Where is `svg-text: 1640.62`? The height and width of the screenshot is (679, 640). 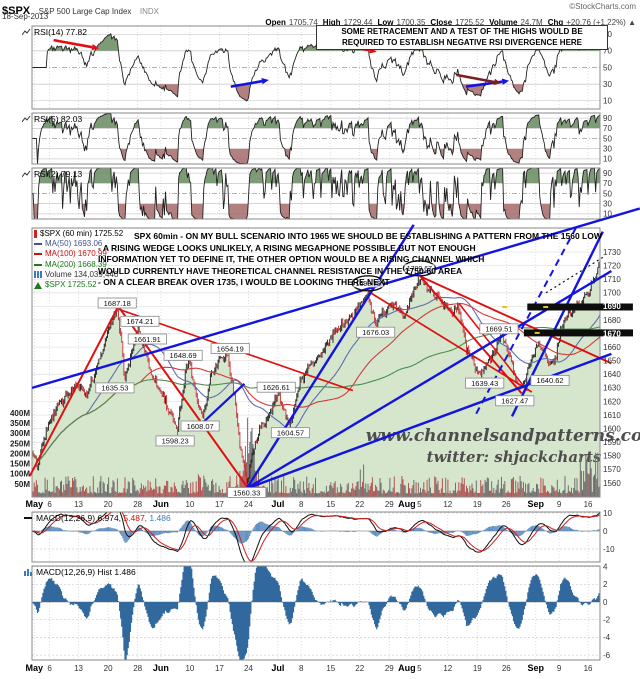 svg-text: 1640.62 is located at coordinates (549, 380).